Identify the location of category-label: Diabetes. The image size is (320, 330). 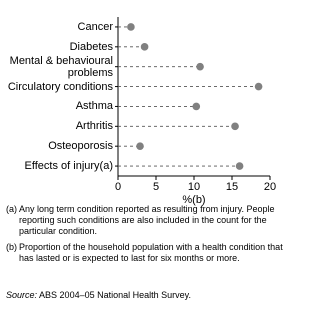
(91, 46).